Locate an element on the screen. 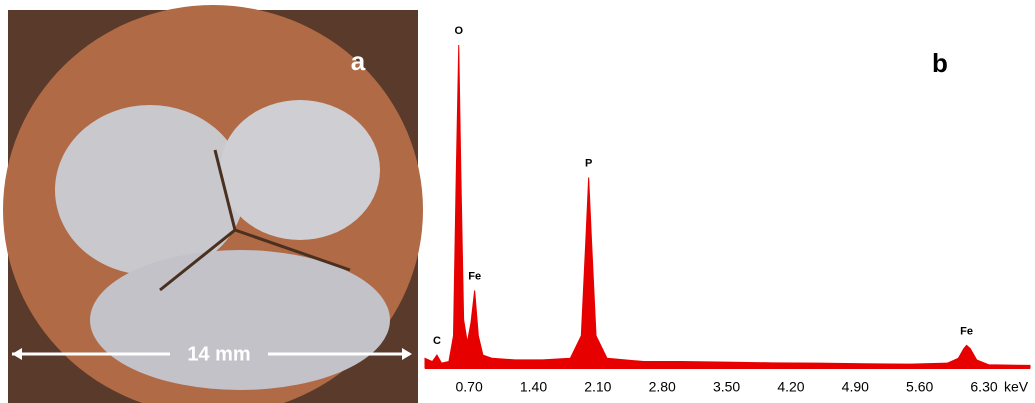 The image size is (1035, 403). x-tick-label: 2.80 is located at coordinates (662, 387).